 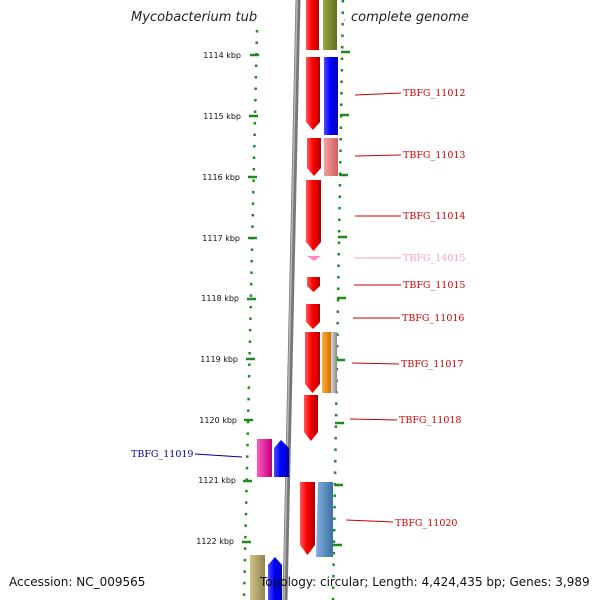 What do you see at coordinates (434, 216) in the screenshot?
I see `gene-label: TBFG_11014` at bounding box center [434, 216].